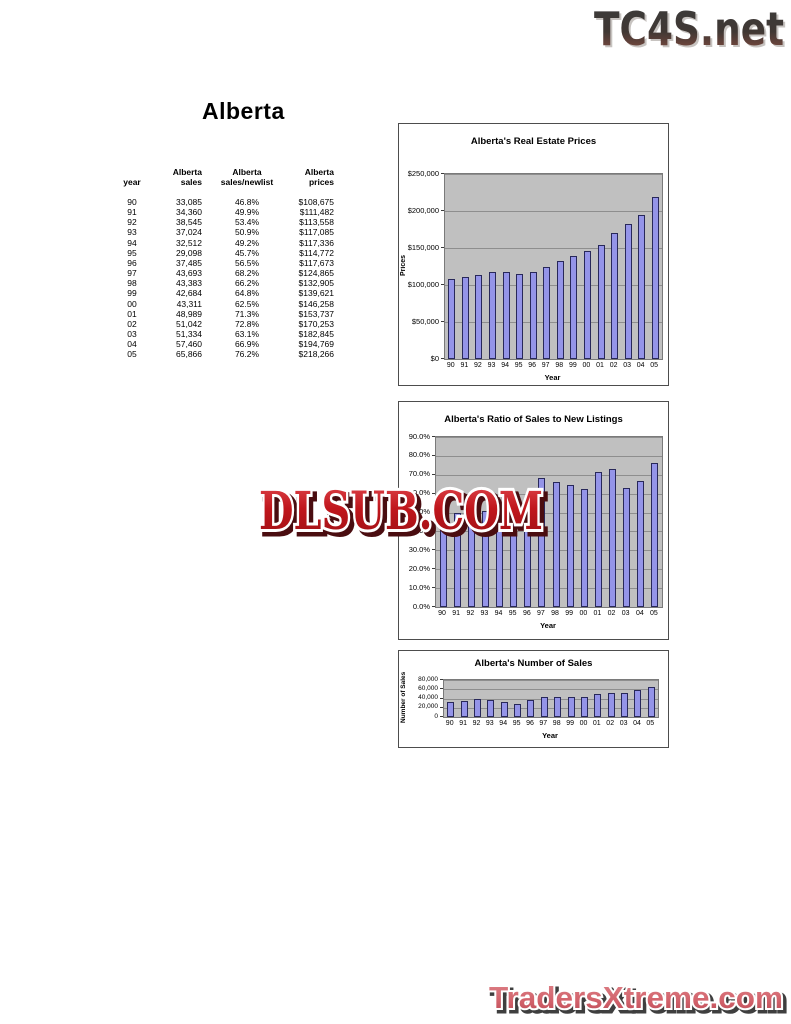 This screenshot has width=791, height=1024. What do you see at coordinates (484, 613) in the screenshot?
I see `x-tick-label: 93` at bounding box center [484, 613].